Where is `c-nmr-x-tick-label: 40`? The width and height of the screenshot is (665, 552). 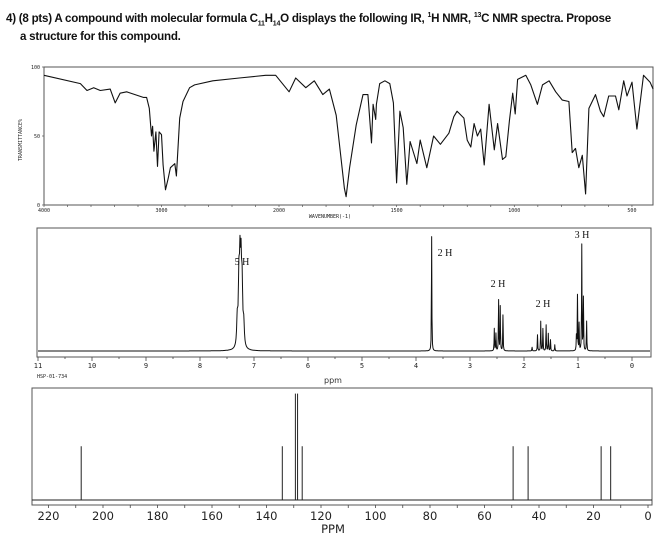 c-nmr-x-tick-label: 40 is located at coordinates (539, 516).